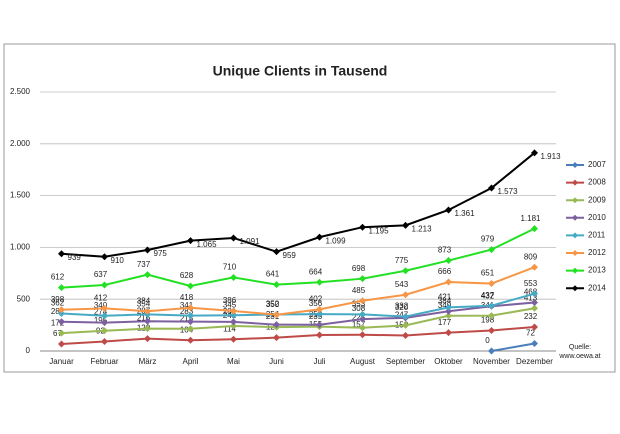 Image resolution: width=620 pixels, height=434 pixels. What do you see at coordinates (445, 300) in the screenshot?
I see `data-label: 384` at bounding box center [445, 300].